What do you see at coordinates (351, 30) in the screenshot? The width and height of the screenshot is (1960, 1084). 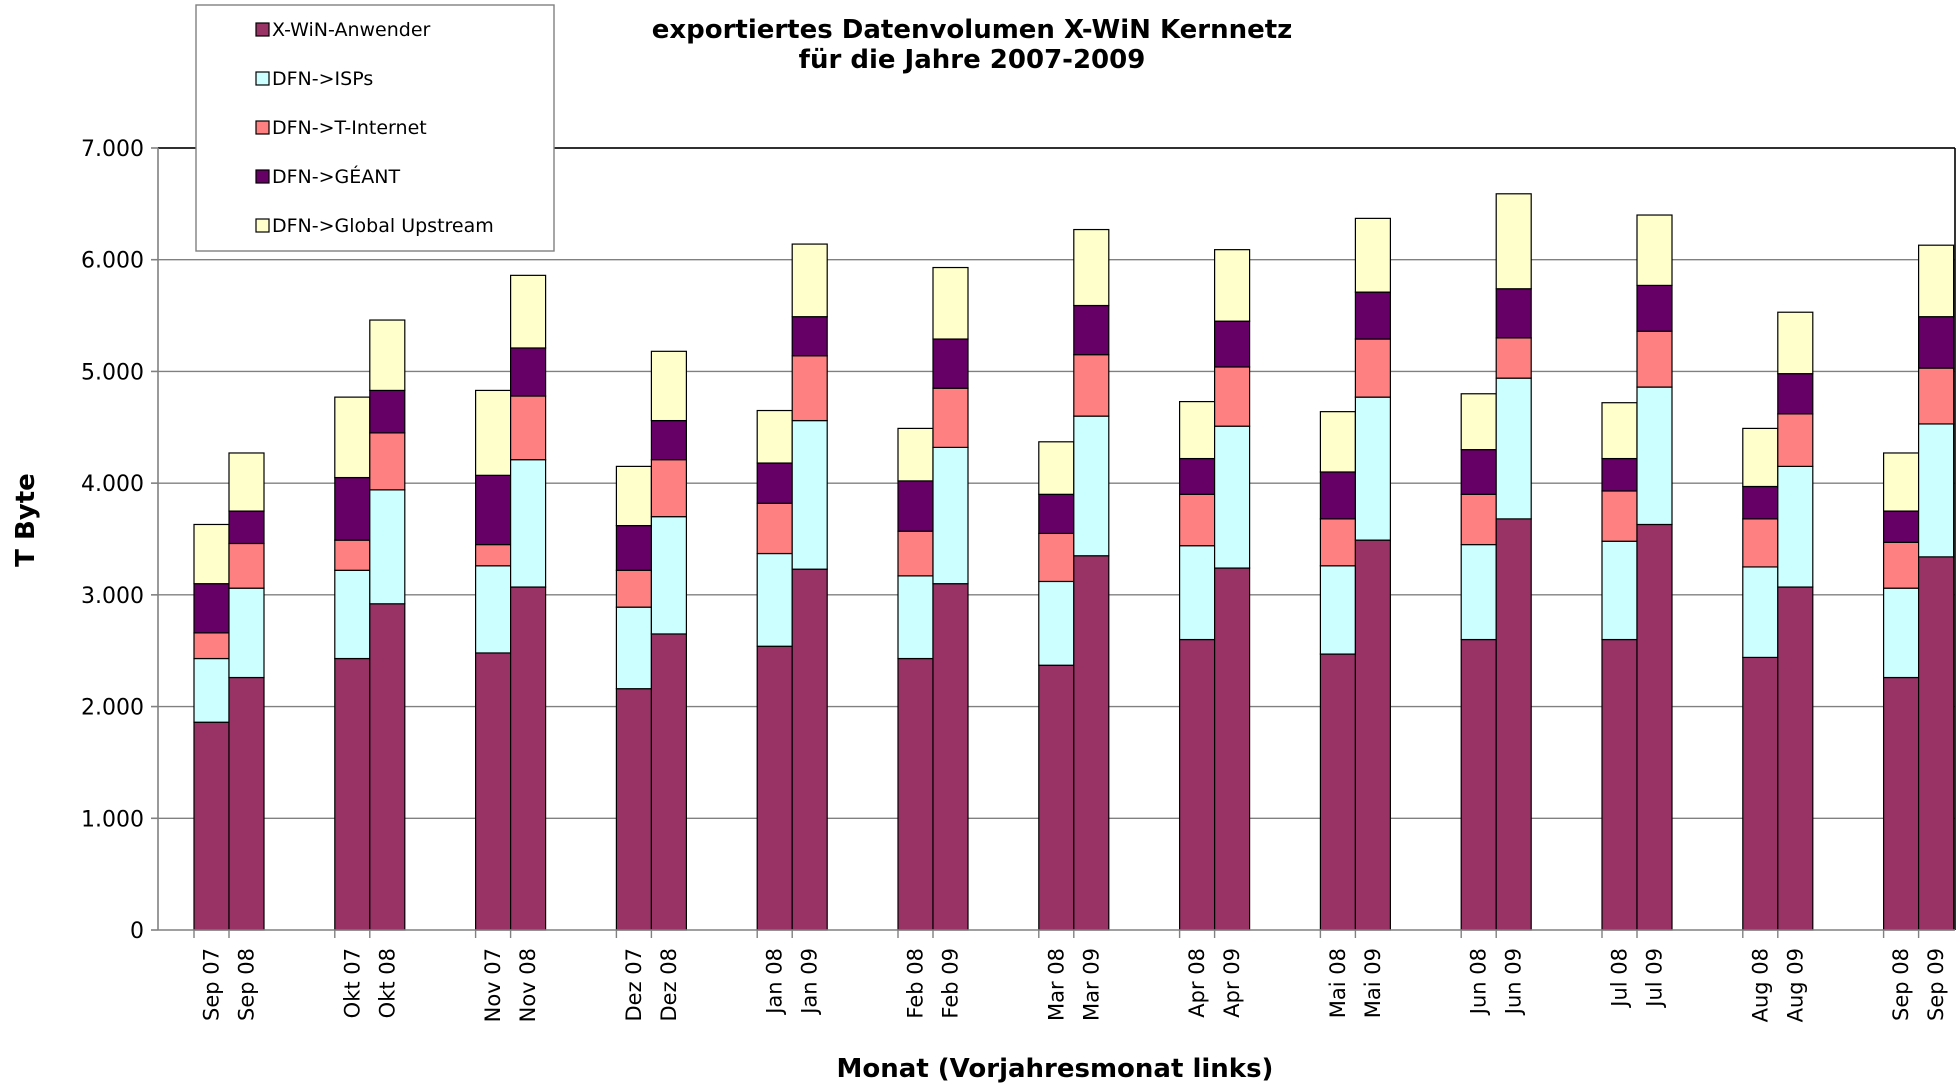 I see `legend-label: X-WiN-Anwender` at bounding box center [351, 30].